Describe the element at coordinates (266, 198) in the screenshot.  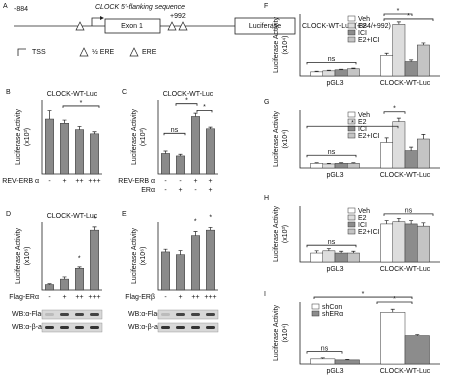
I see `panel-letter: H` at that location.